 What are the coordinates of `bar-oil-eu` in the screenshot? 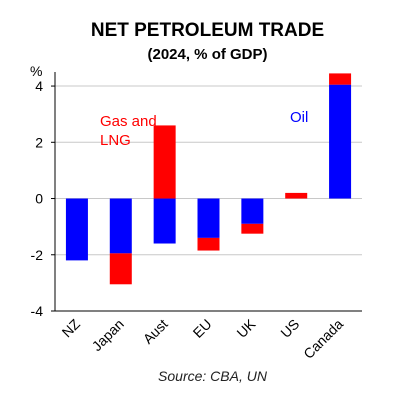 It's located at (208, 218).